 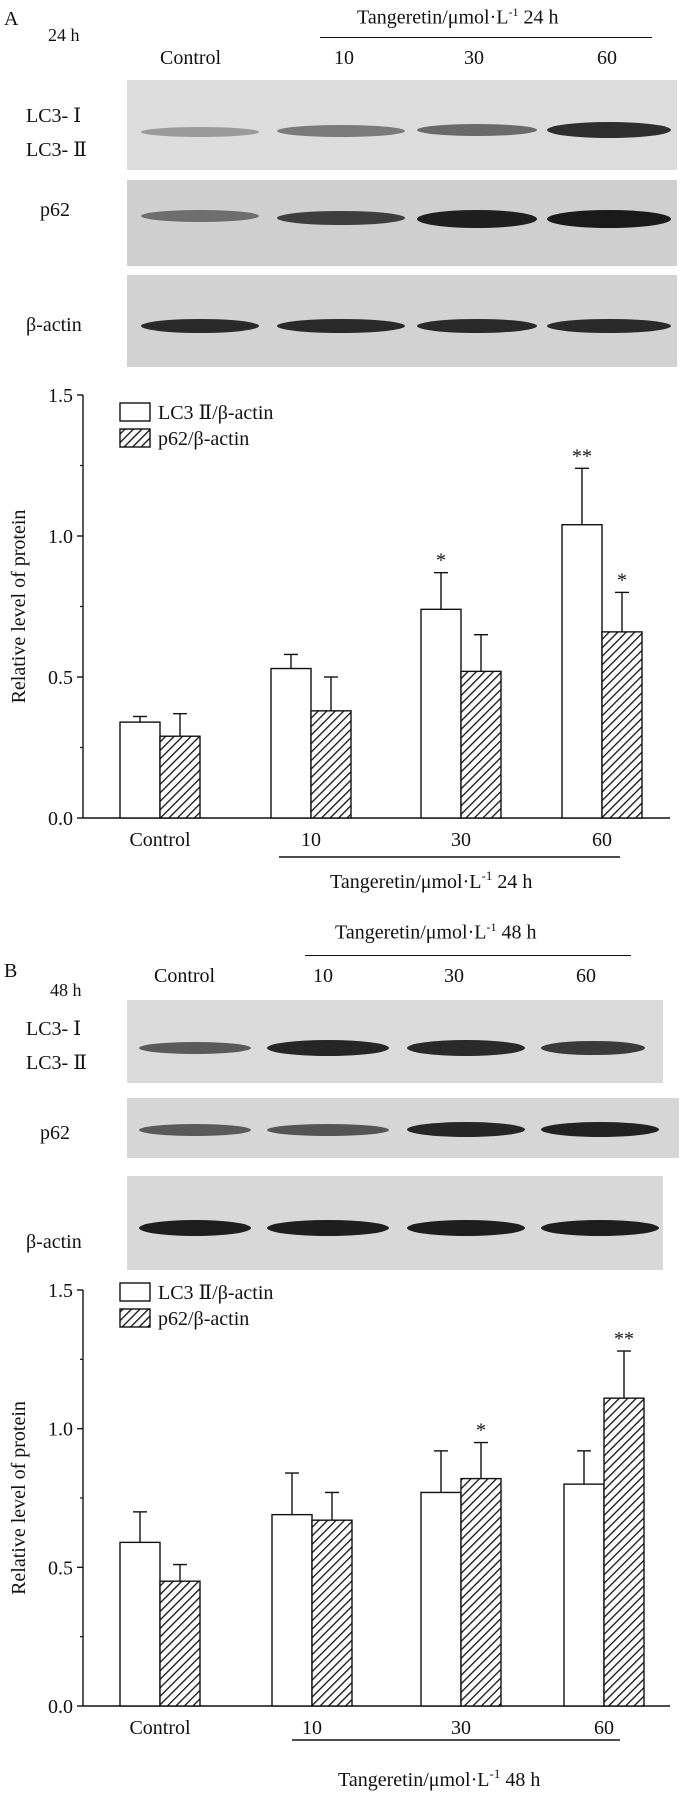 What do you see at coordinates (395, 1041) in the screenshot?
I see `panel-b-lc3-blot` at bounding box center [395, 1041].